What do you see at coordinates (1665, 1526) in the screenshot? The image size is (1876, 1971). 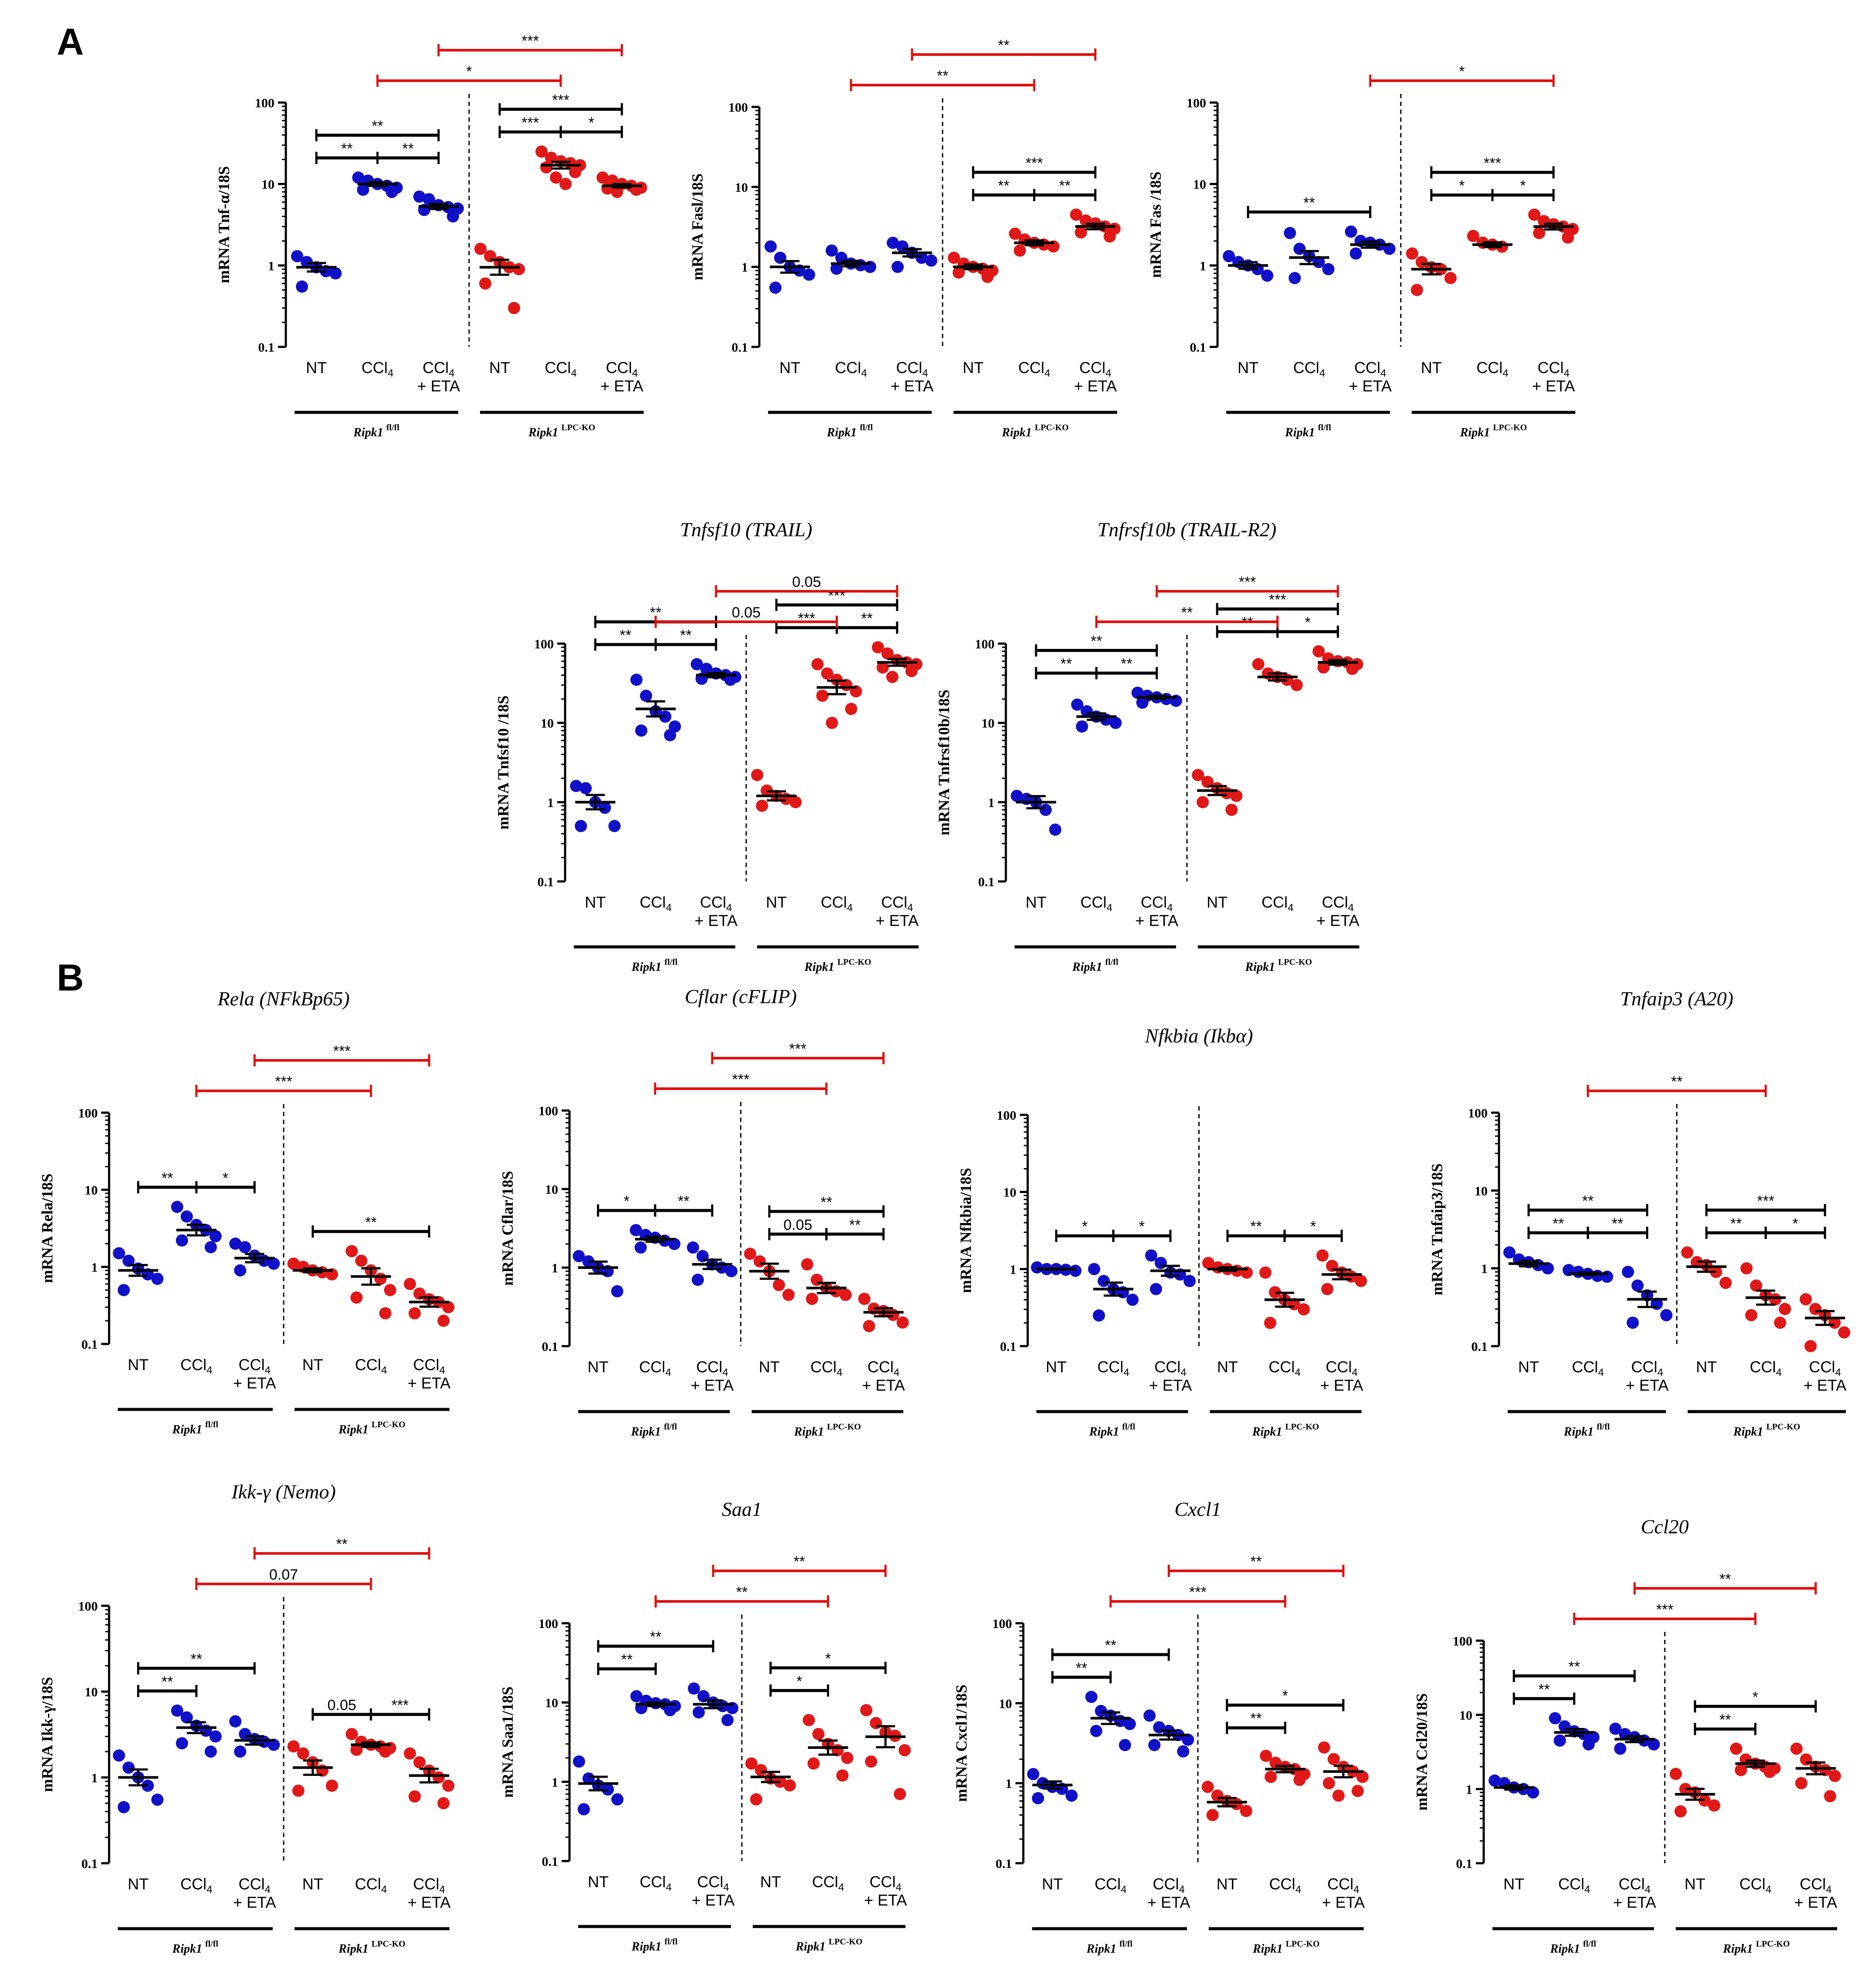 I see `chart-title: Ccl20` at bounding box center [1665, 1526].